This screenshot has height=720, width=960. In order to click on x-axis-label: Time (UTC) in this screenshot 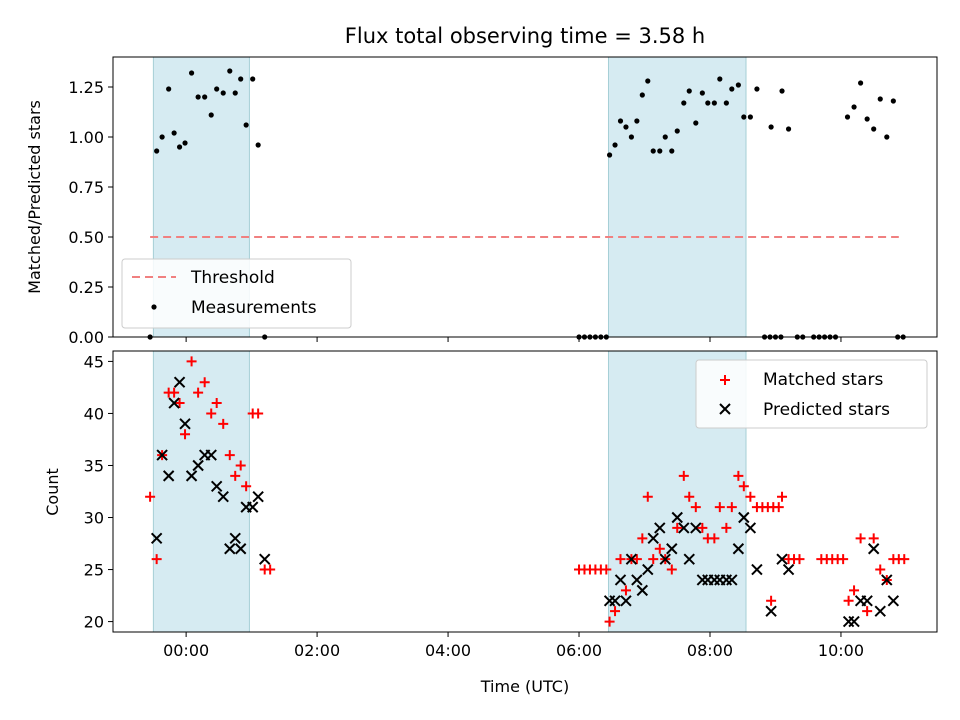, I will do `click(524, 686)`.